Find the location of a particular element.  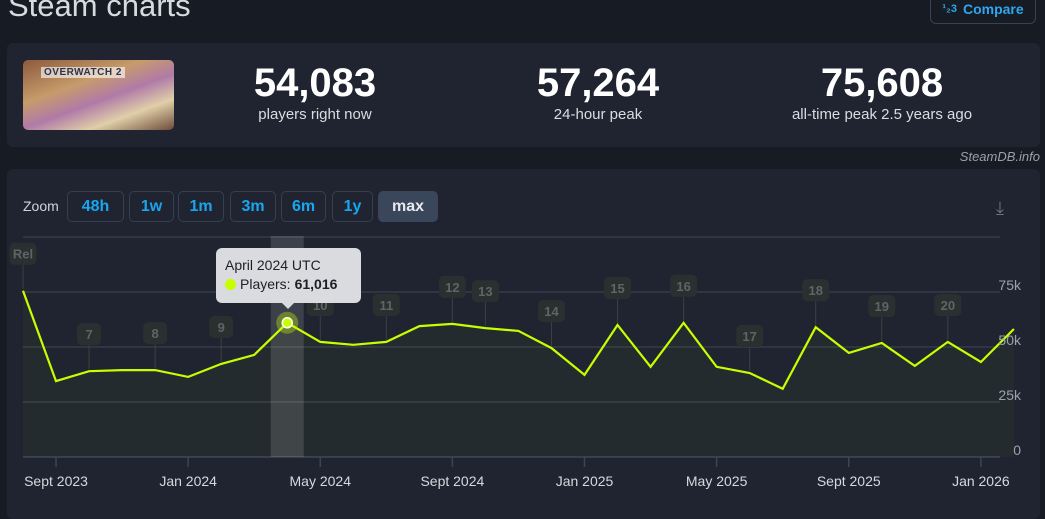

x-tick-label: Jan 2026 is located at coordinates (981, 481).